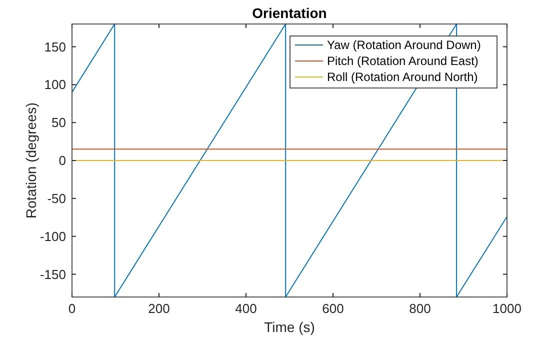 This screenshot has height=337, width=560. I want to click on legend-label: Yaw (Rotation Around Down), so click(404, 45).